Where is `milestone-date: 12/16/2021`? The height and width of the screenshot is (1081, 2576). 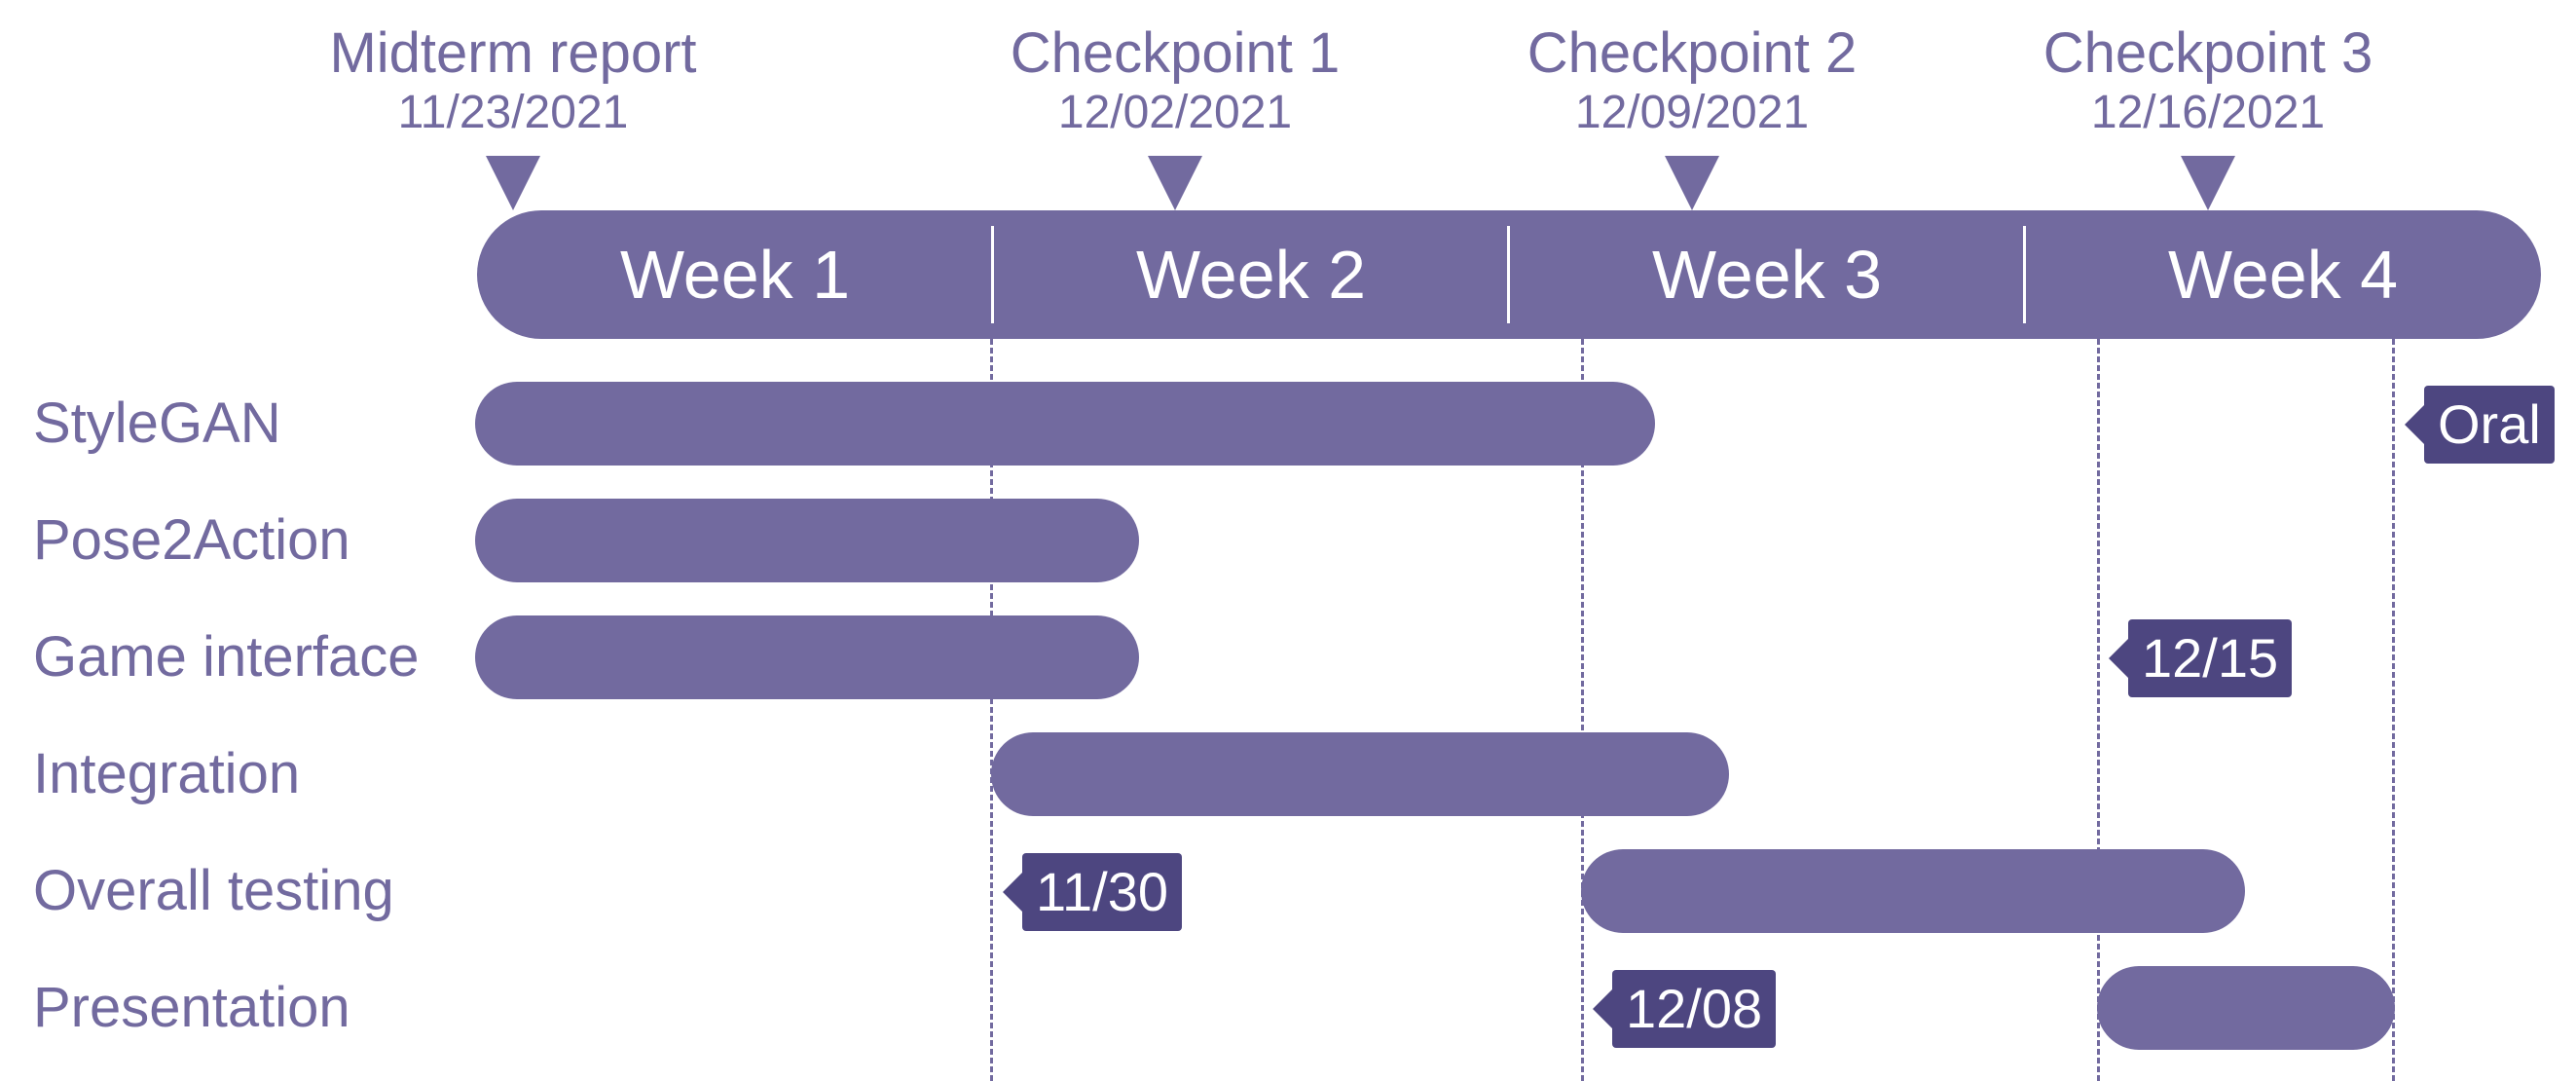
milestone-date: 12/16/2021 is located at coordinates (2208, 113).